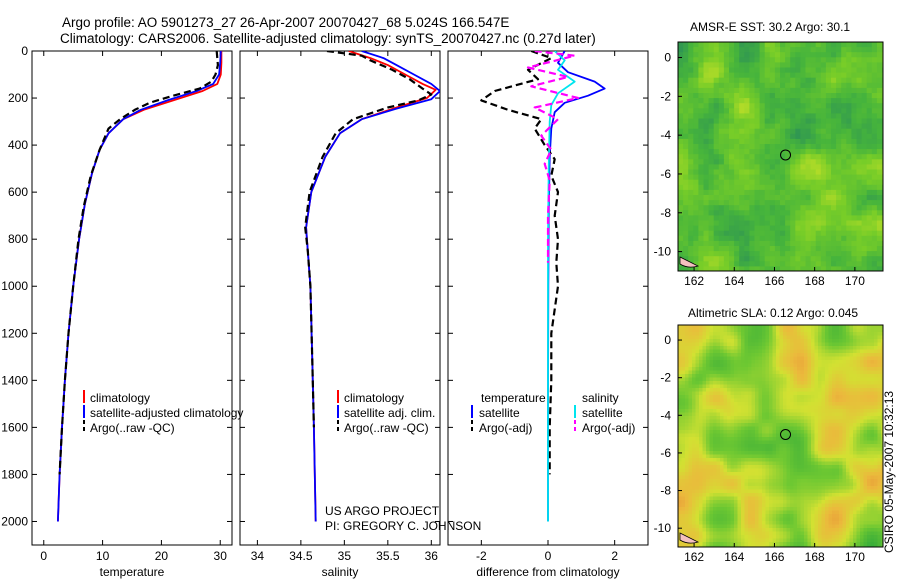 This screenshot has width=900, height=580. What do you see at coordinates (18, 98) in the screenshot?
I see `y-tick-label: 200` at bounding box center [18, 98].